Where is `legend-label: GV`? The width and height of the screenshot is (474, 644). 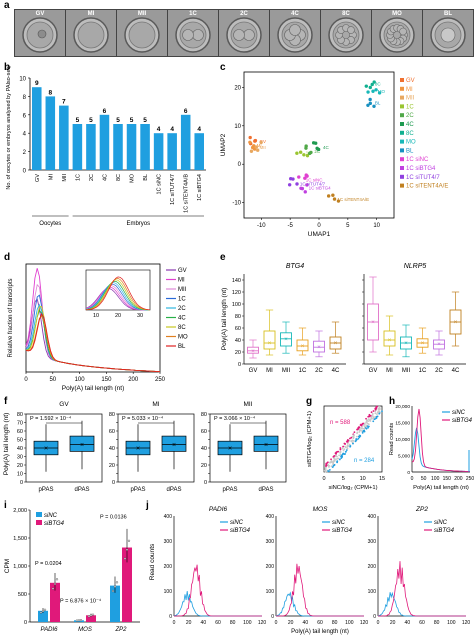 legend-label: GV is located at coordinates (182, 271).